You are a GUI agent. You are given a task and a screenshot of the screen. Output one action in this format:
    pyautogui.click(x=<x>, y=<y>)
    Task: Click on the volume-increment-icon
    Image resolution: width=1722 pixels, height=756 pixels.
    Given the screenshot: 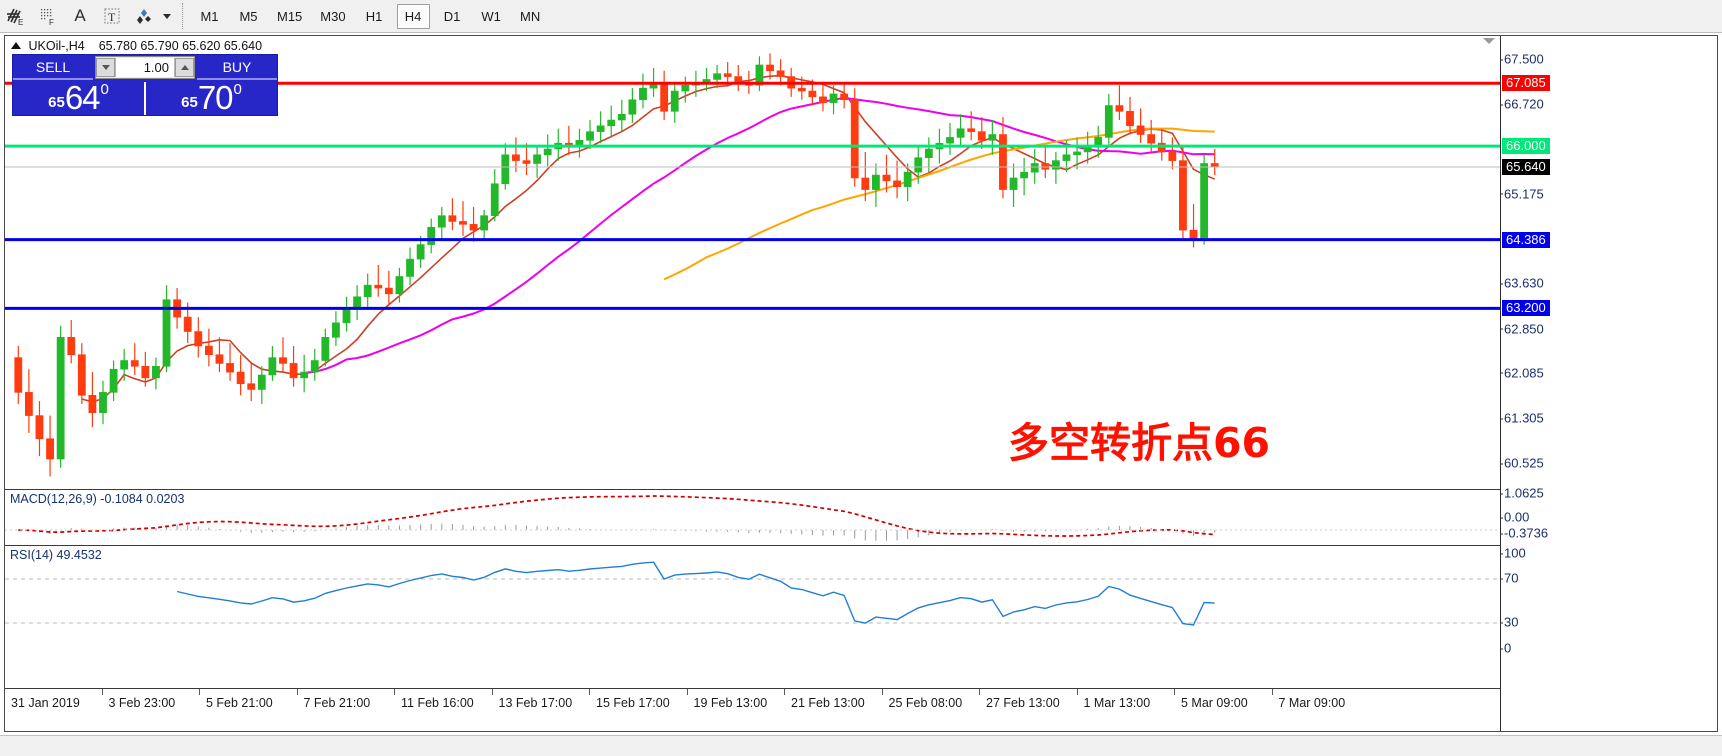 What is the action you would take?
    pyautogui.click(x=184, y=67)
    